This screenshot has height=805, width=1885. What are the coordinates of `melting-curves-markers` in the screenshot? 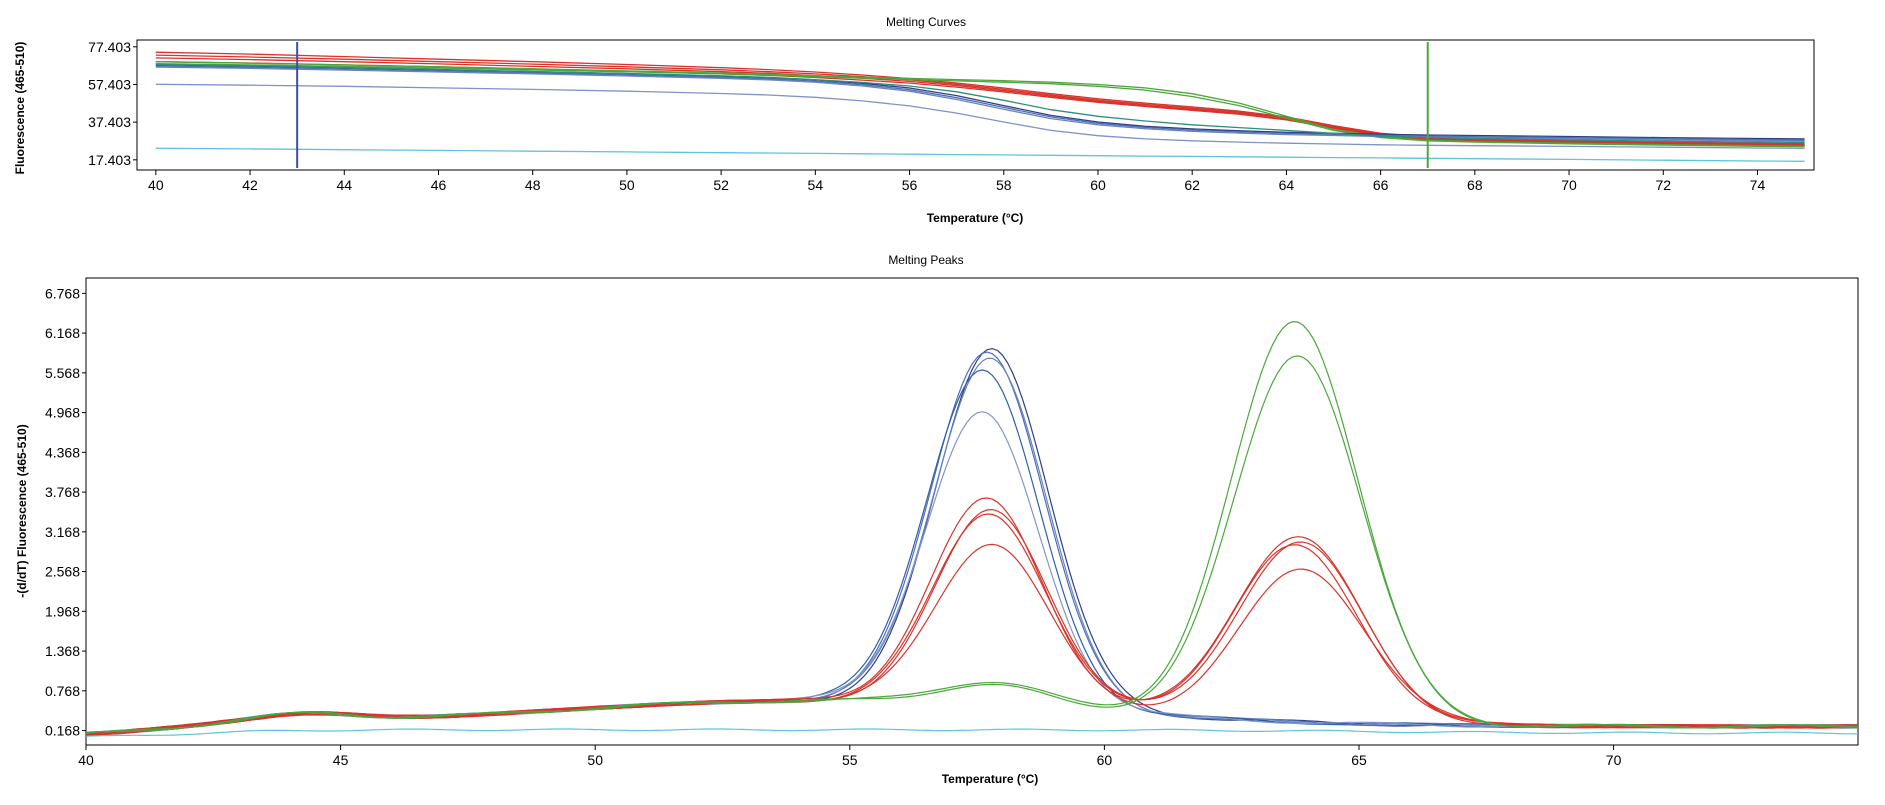 It's located at (862, 105).